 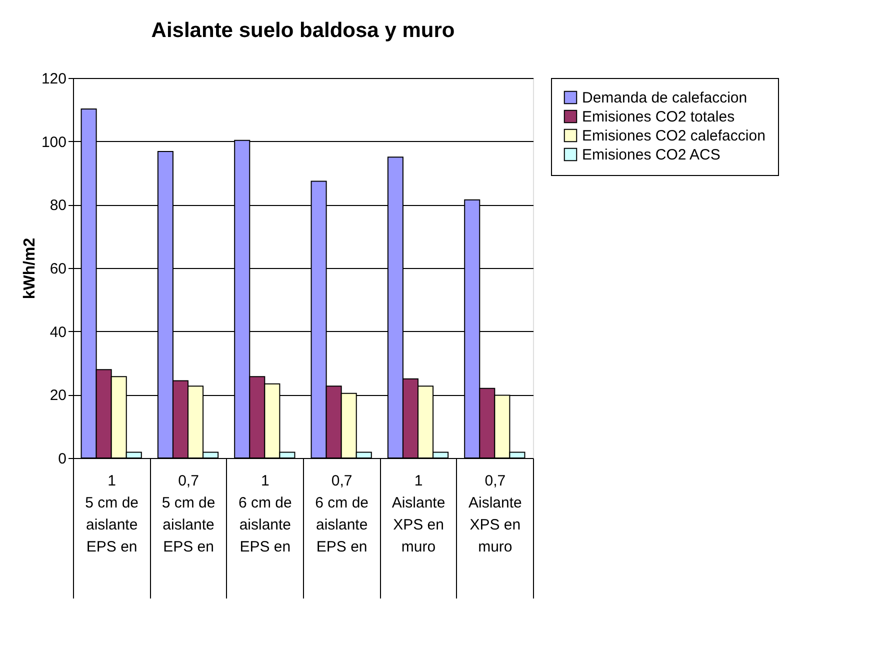 I want to click on x-tick-label: 1 6 cm de aislante EPS en, so click(x=265, y=514).